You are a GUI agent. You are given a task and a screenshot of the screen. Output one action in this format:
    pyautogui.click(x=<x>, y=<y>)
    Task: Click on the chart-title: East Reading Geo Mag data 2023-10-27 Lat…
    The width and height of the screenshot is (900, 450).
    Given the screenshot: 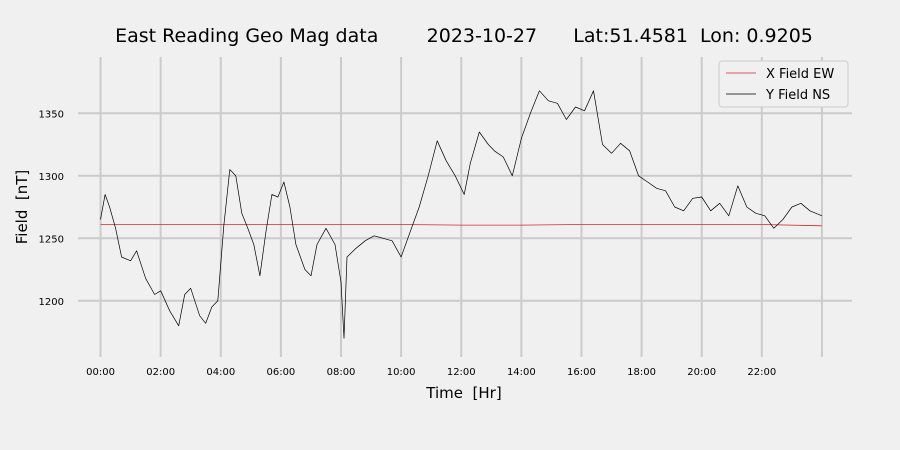 What is the action you would take?
    pyautogui.click(x=464, y=36)
    